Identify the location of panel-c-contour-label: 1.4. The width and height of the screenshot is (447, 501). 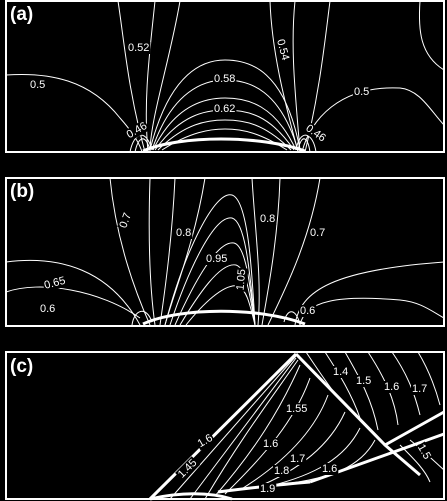
(340, 372).